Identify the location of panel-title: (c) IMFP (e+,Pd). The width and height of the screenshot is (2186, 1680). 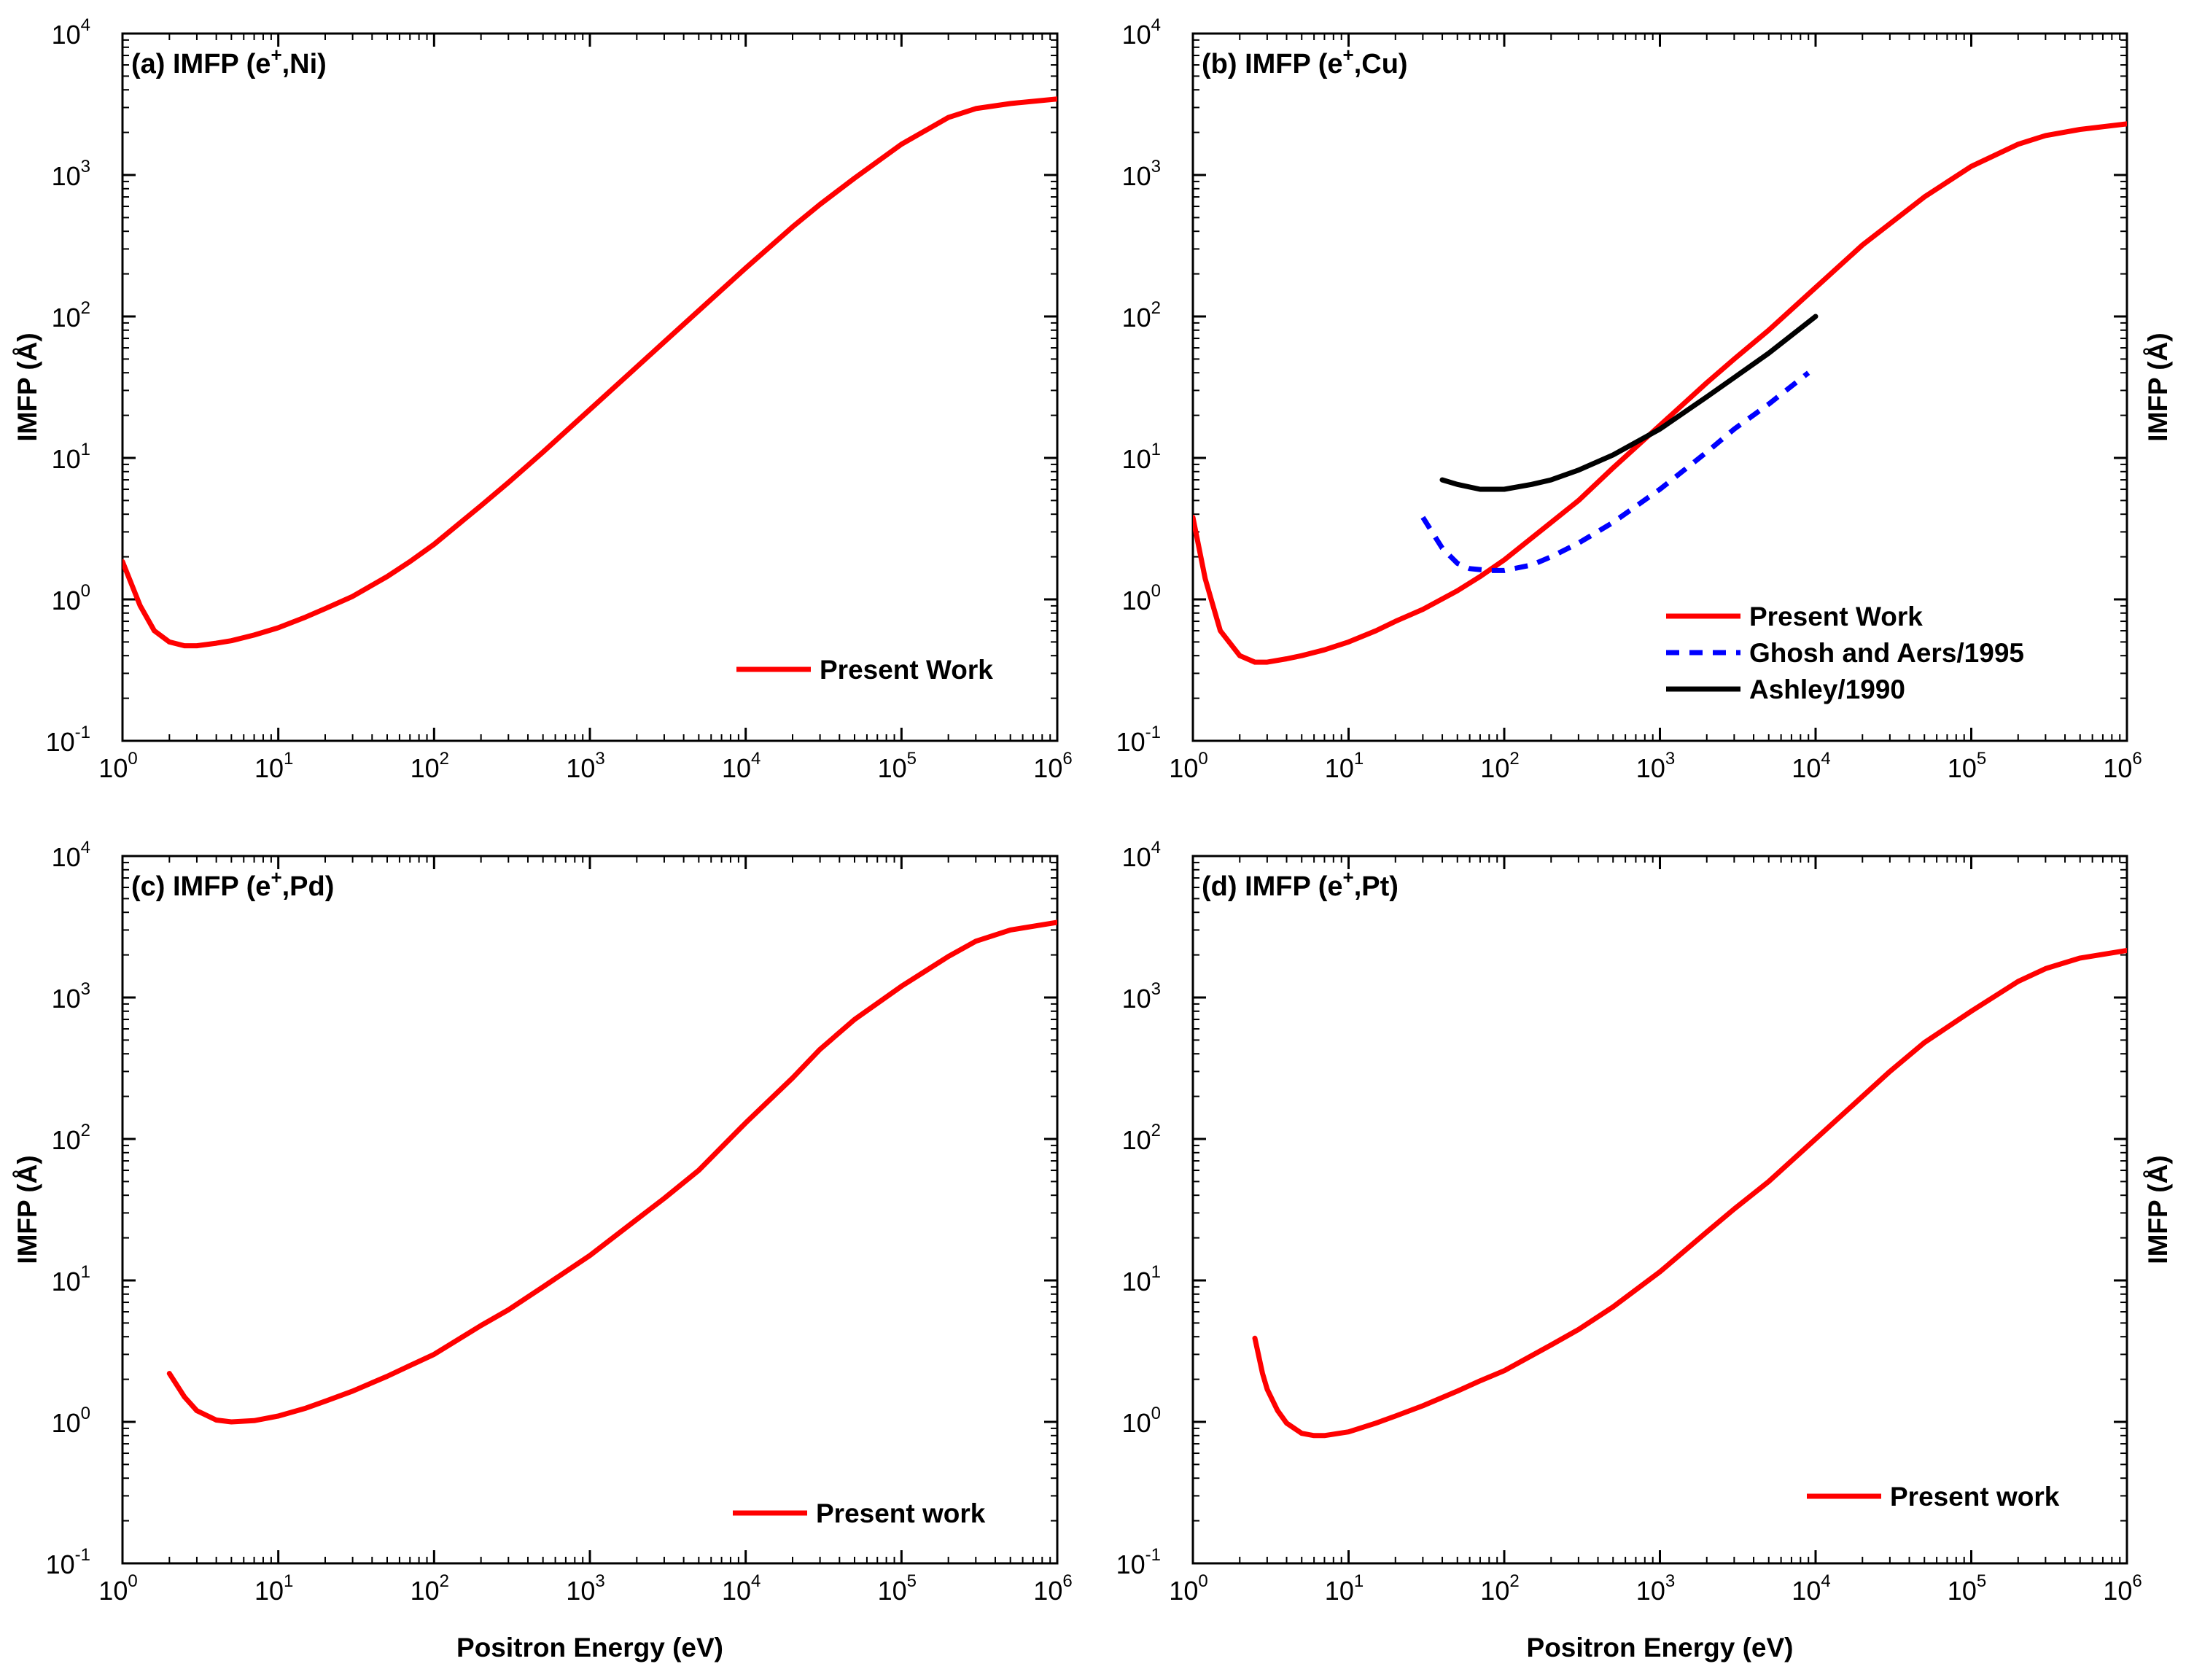
(232, 884).